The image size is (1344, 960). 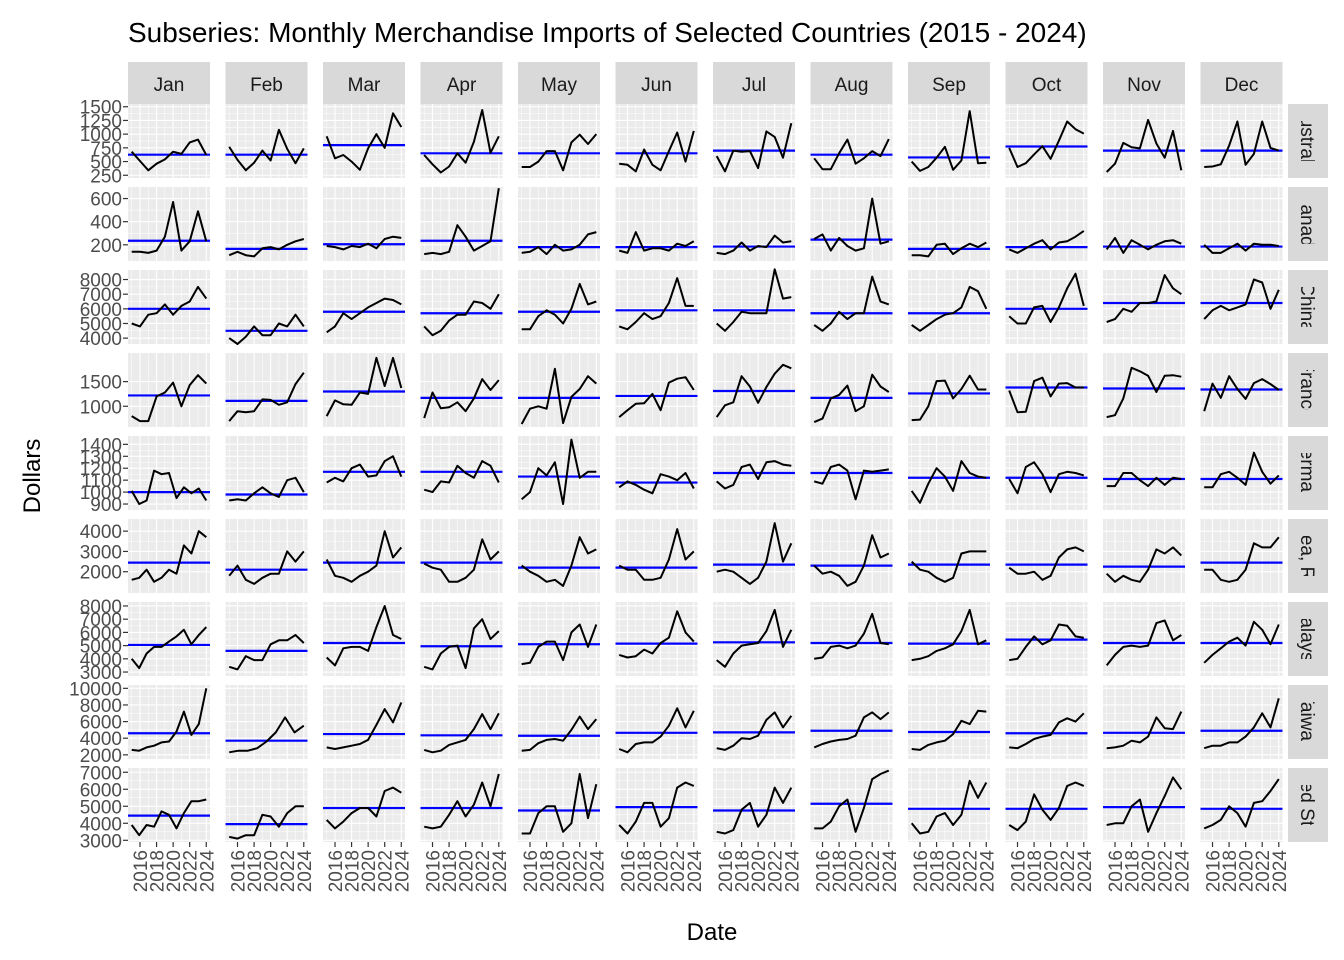 I want to click on panel-germany-feb, so click(x=266, y=473).